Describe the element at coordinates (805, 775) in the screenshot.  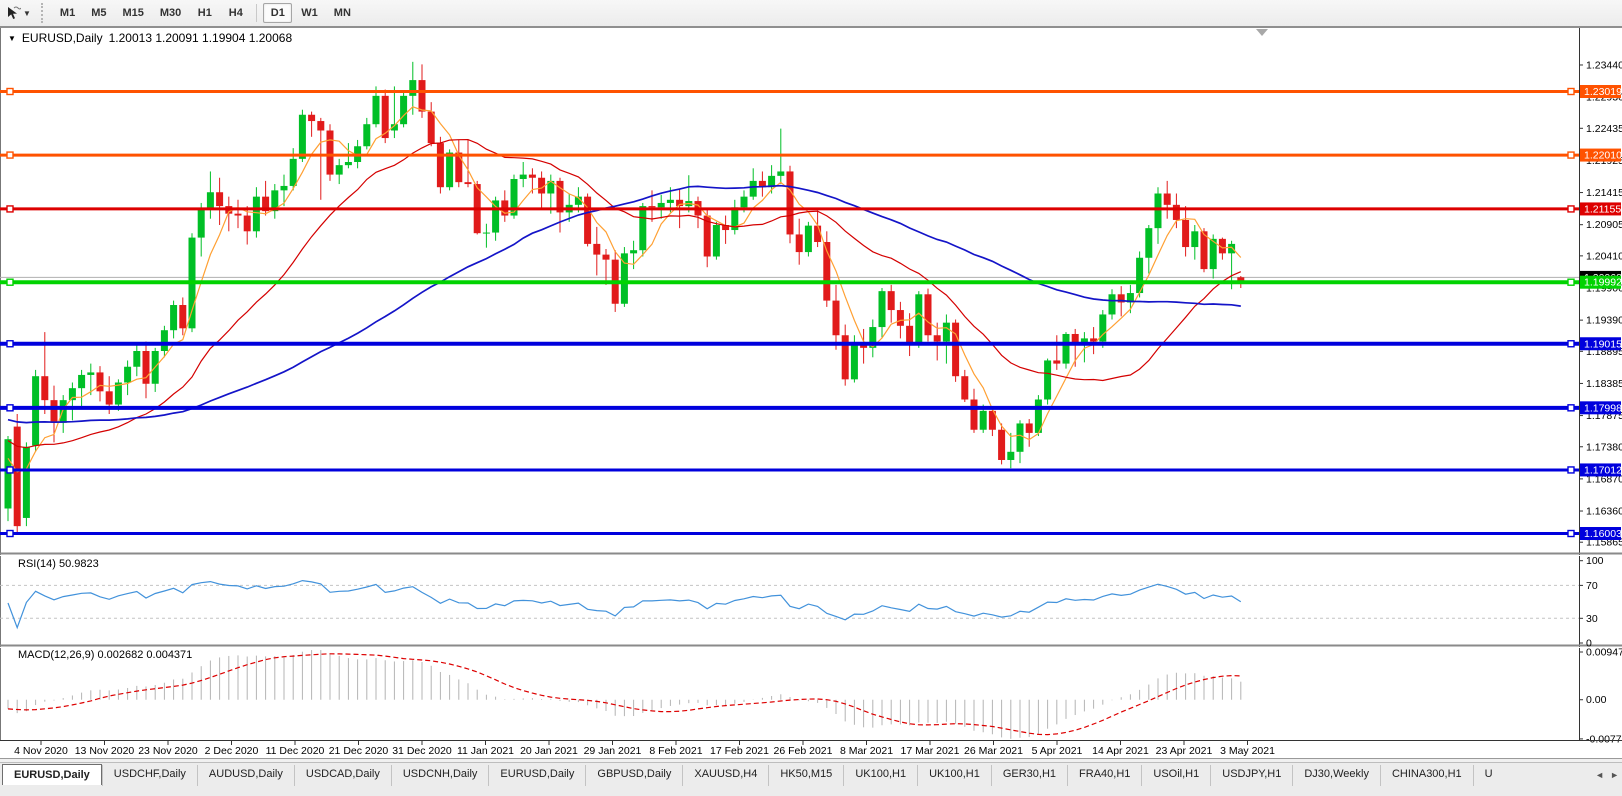
I see `tab-hk50-m15: HK50,M15` at that location.